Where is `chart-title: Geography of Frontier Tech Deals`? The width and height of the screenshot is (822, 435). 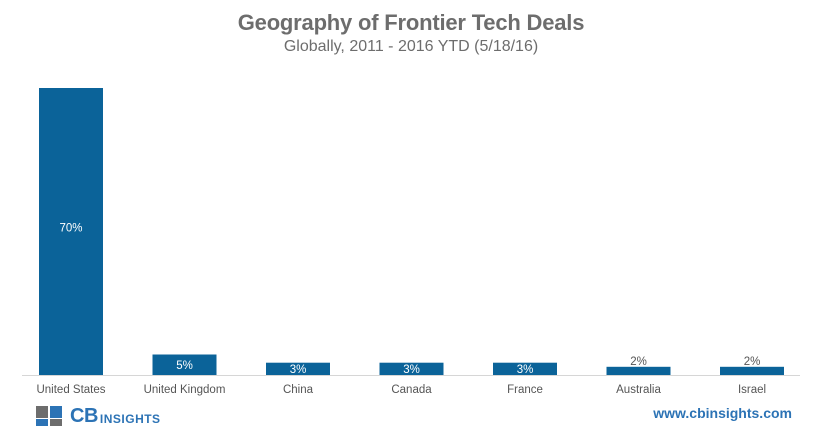
chart-title: Geography of Frontier Tech Deals is located at coordinates (411, 22).